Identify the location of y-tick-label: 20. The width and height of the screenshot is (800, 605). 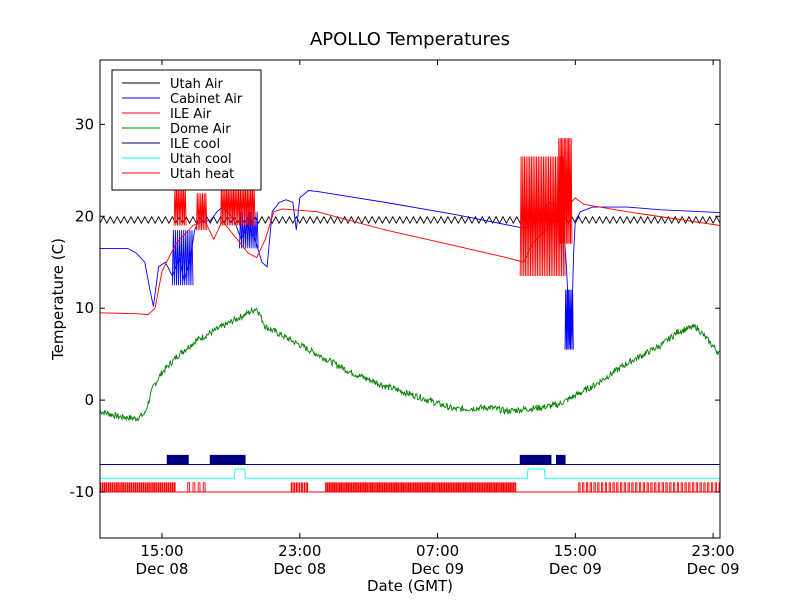
(84, 216).